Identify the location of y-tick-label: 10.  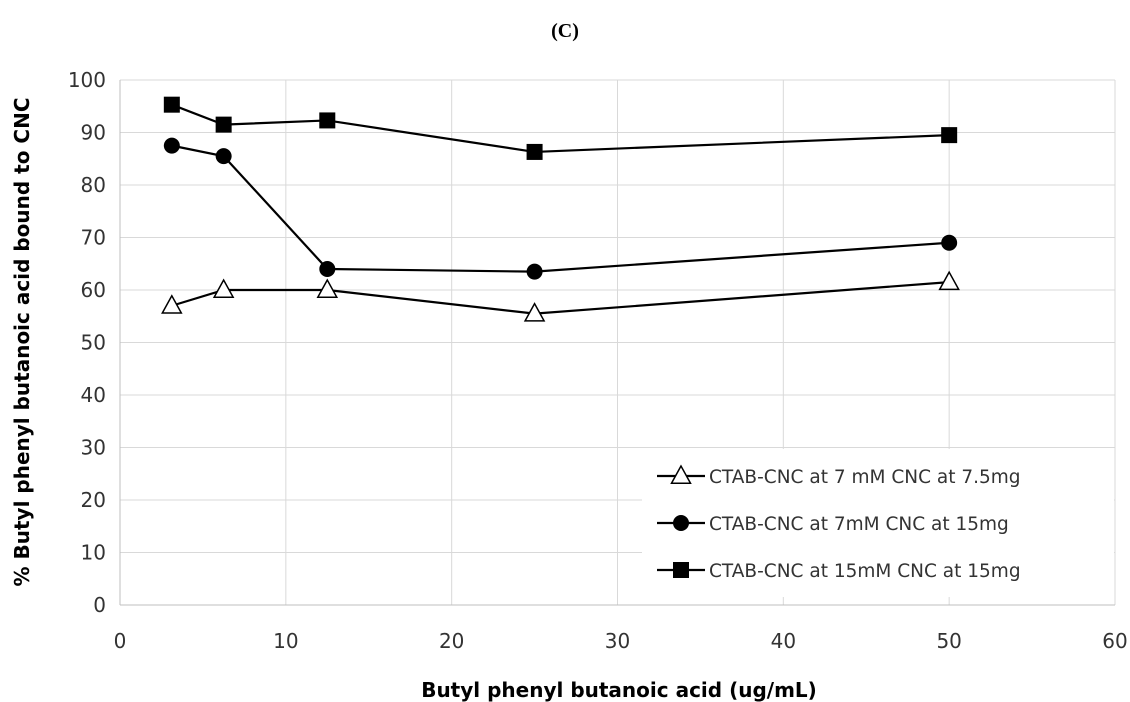
(93, 553).